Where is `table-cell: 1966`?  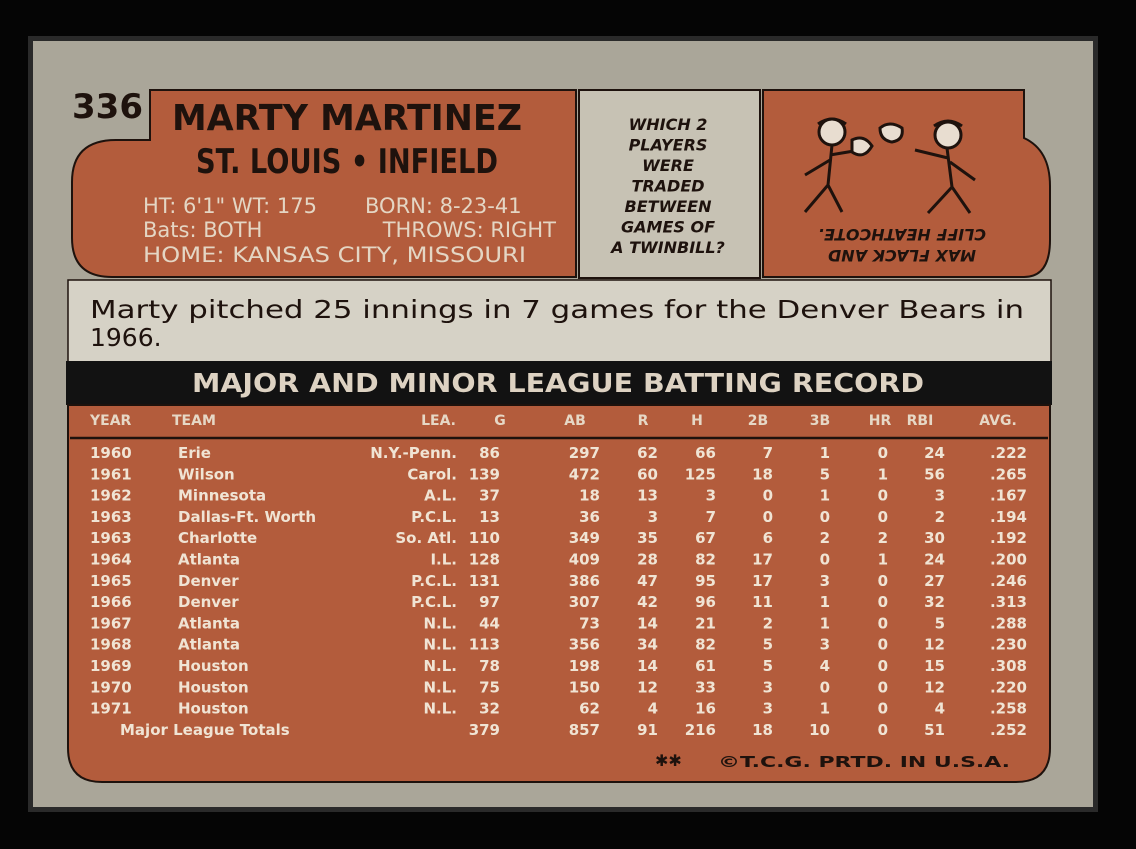 table-cell: 1966 is located at coordinates (111, 602).